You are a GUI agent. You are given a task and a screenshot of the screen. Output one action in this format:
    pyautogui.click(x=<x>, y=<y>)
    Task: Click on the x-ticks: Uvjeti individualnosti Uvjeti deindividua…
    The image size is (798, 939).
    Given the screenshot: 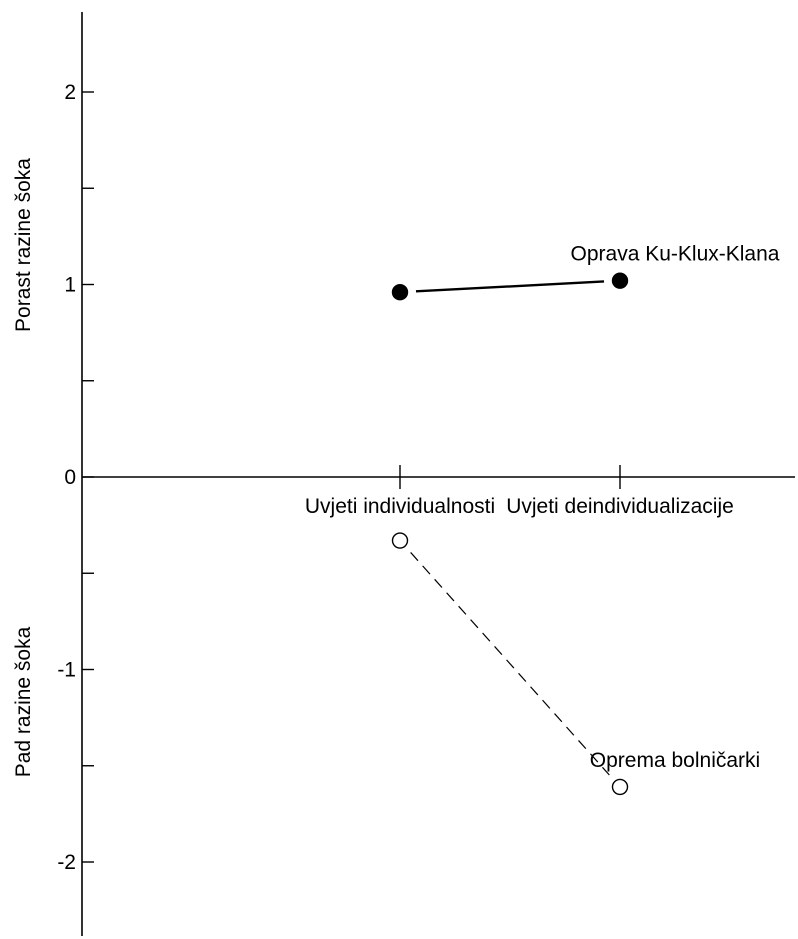 What is the action you would take?
    pyautogui.click(x=519, y=491)
    